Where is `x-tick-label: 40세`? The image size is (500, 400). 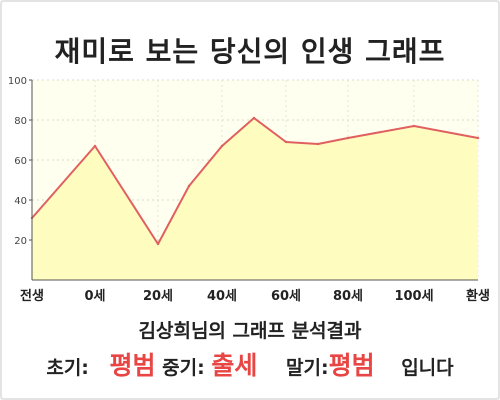
x-tick-label: 40세 is located at coordinates (222, 296).